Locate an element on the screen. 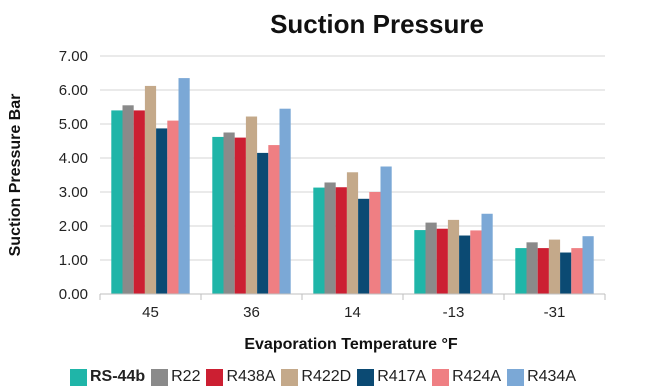 The width and height of the screenshot is (660, 389). x-tick-label: -31 is located at coordinates (555, 312).